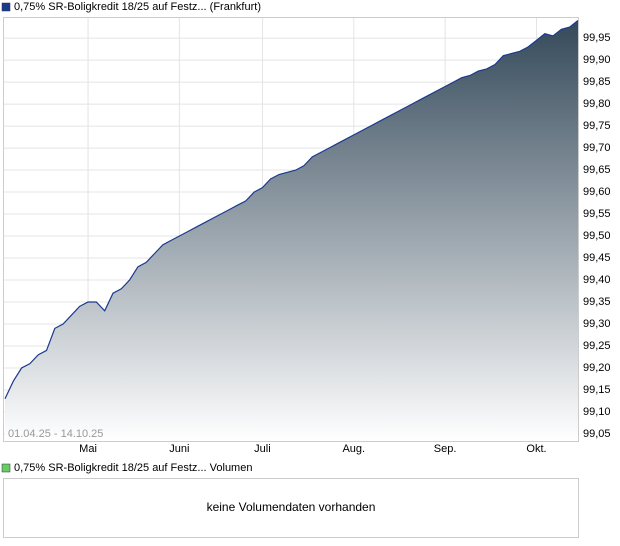 The image size is (620, 546). What do you see at coordinates (597, 170) in the screenshot?
I see `y-tick-label: 99,65` at bounding box center [597, 170].